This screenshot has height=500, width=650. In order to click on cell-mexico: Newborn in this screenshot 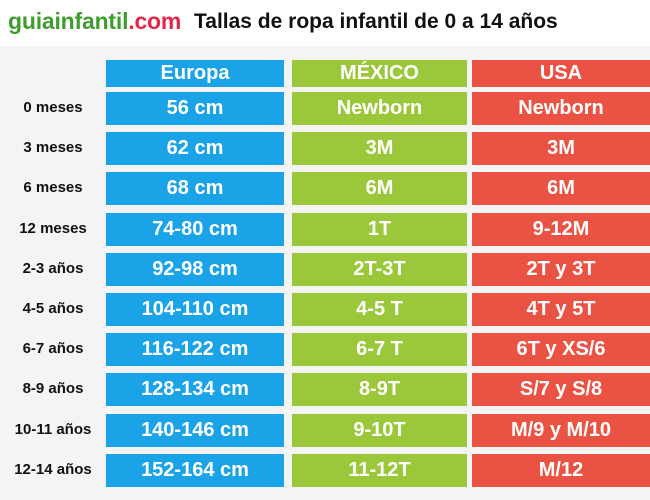, I will do `click(379, 108)`.